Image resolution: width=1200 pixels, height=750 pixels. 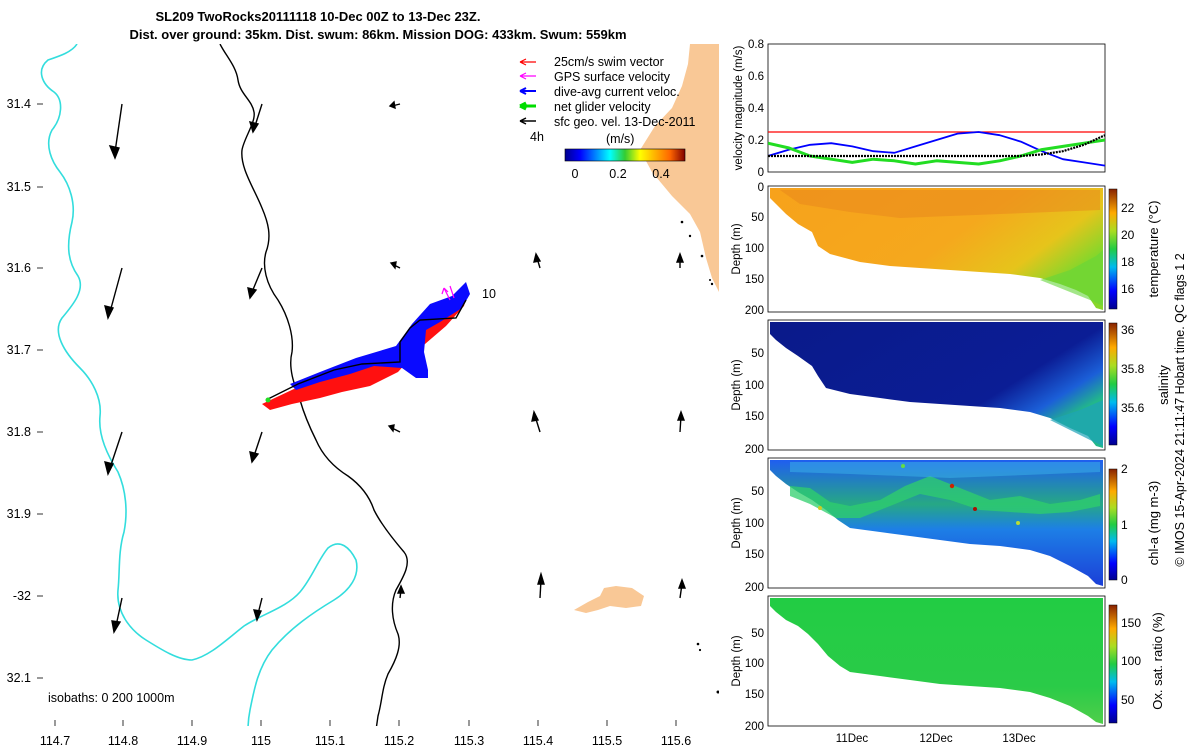 I want to click on glider-track, so click(x=366, y=346).